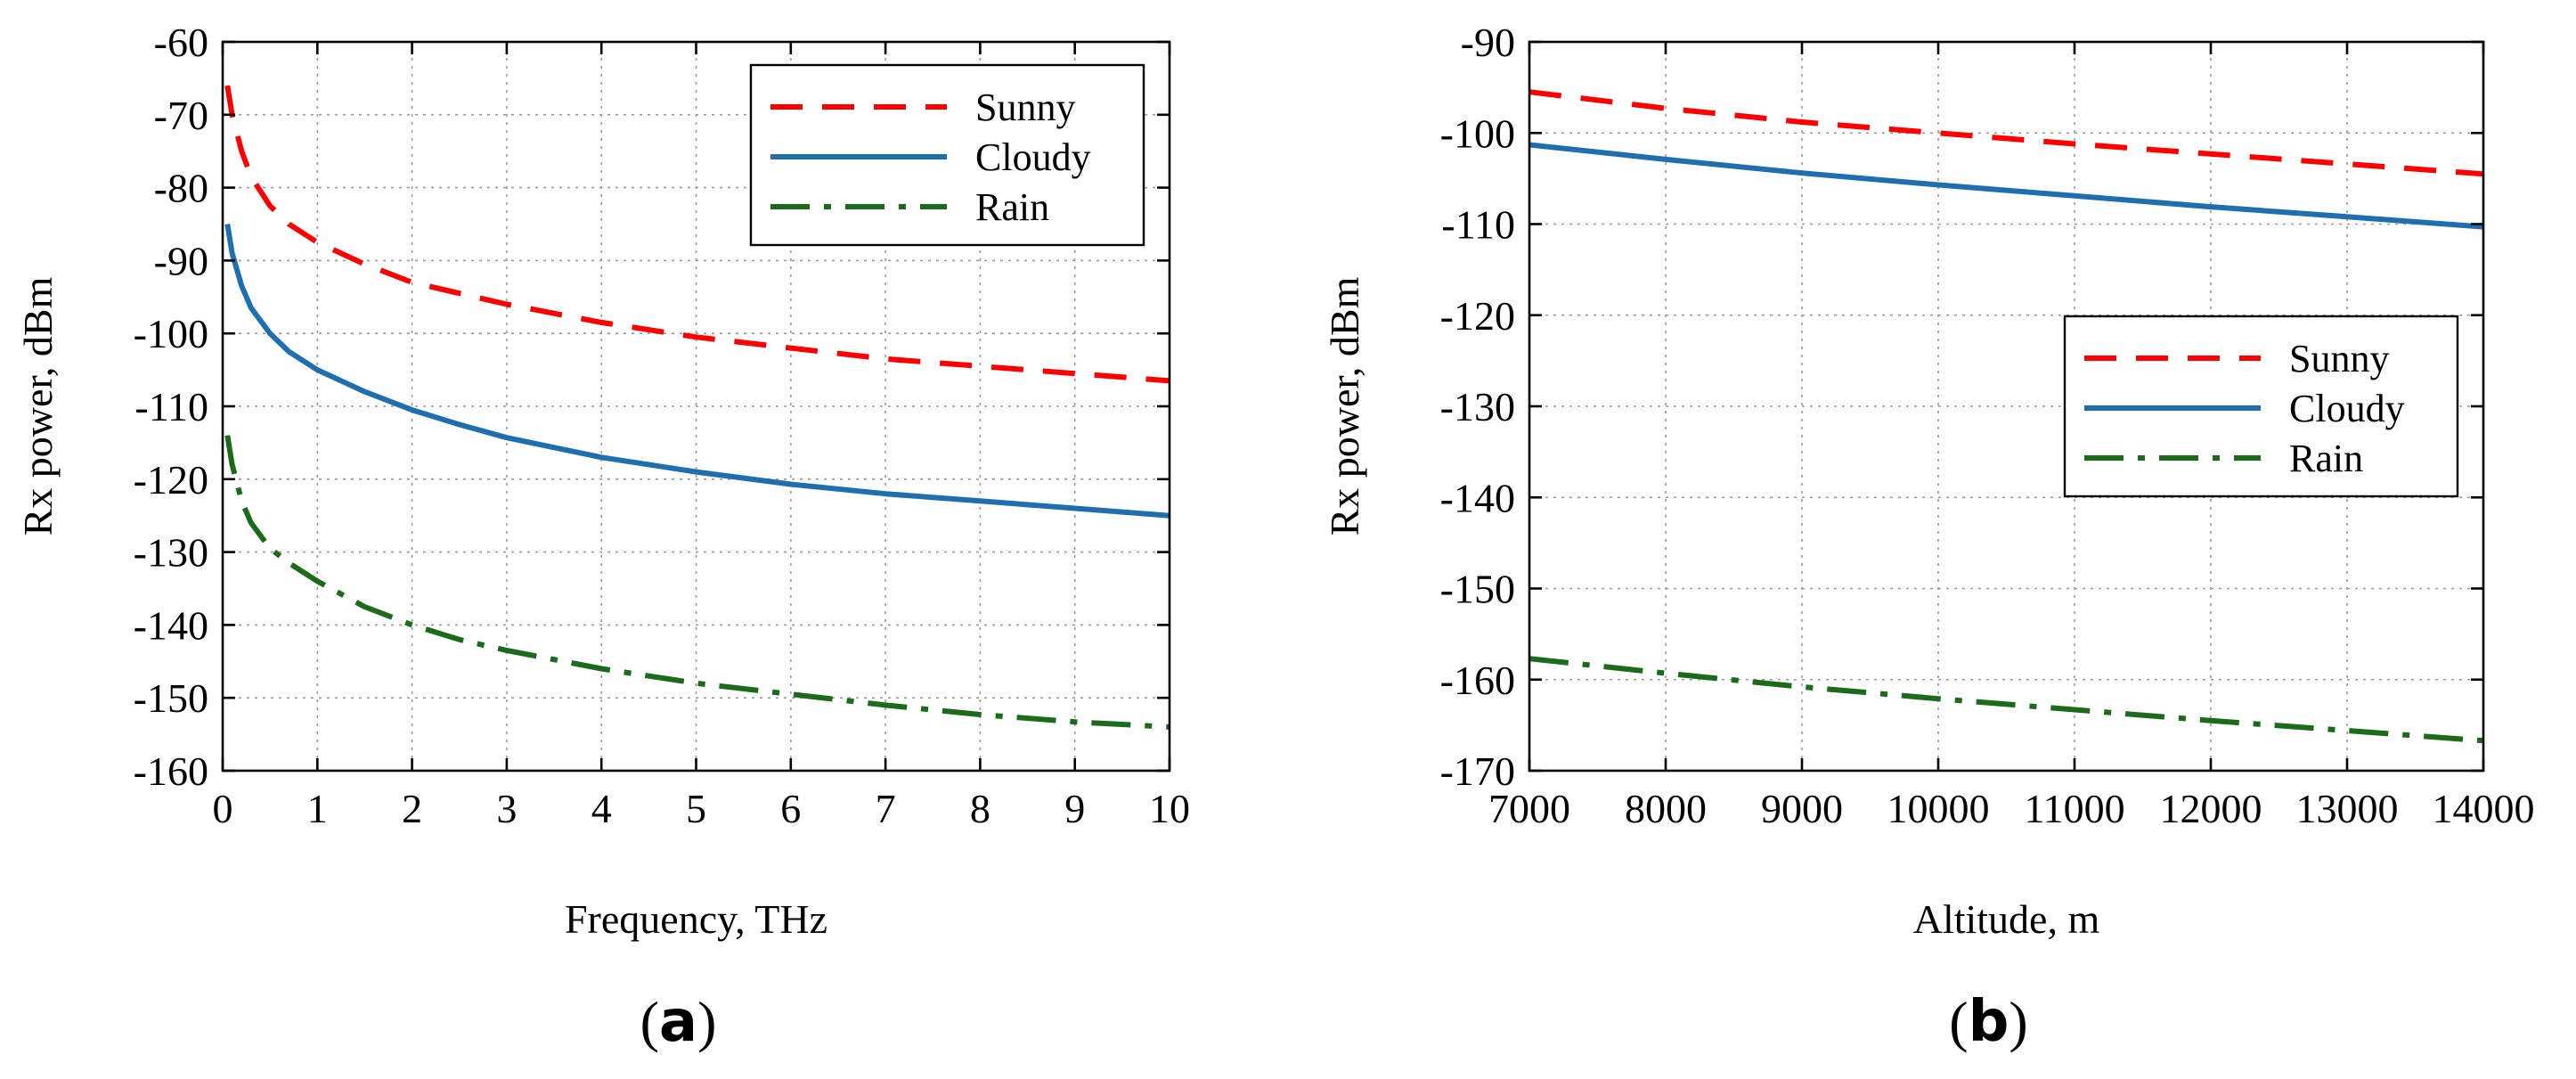 The height and width of the screenshot is (1079, 2576). What do you see at coordinates (1529, 809) in the screenshot?
I see `x-tick-label: 7000` at bounding box center [1529, 809].